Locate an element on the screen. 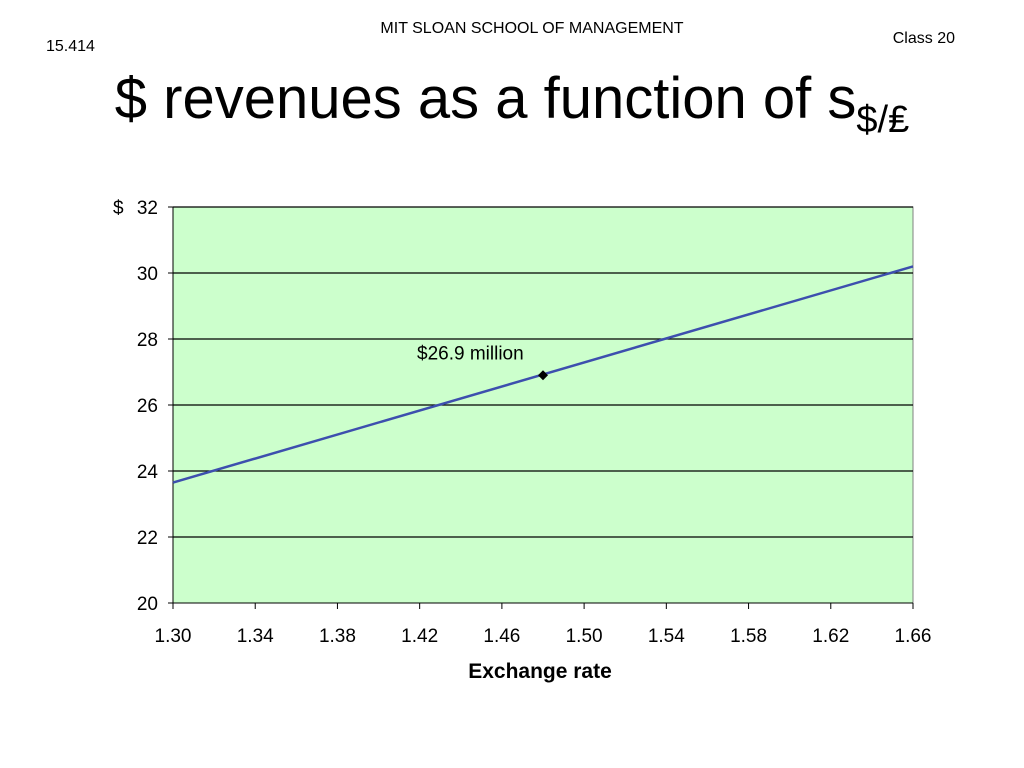 Image resolution: width=1024 pixels, height=768 pixels. course-number: 15.414 is located at coordinates (70, 46).